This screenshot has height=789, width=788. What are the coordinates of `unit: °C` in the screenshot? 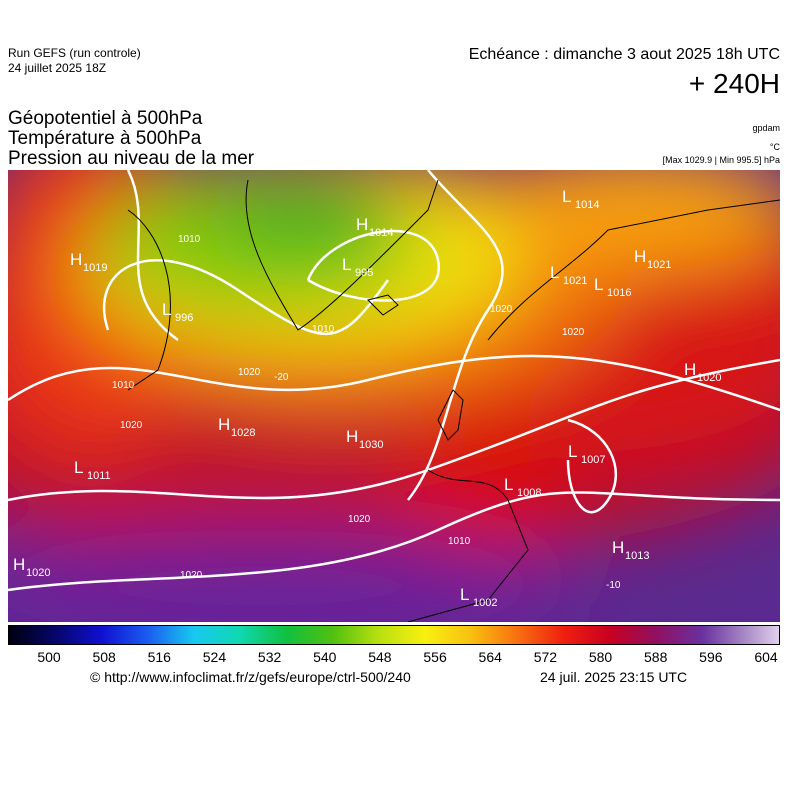 It's located at (774, 147).